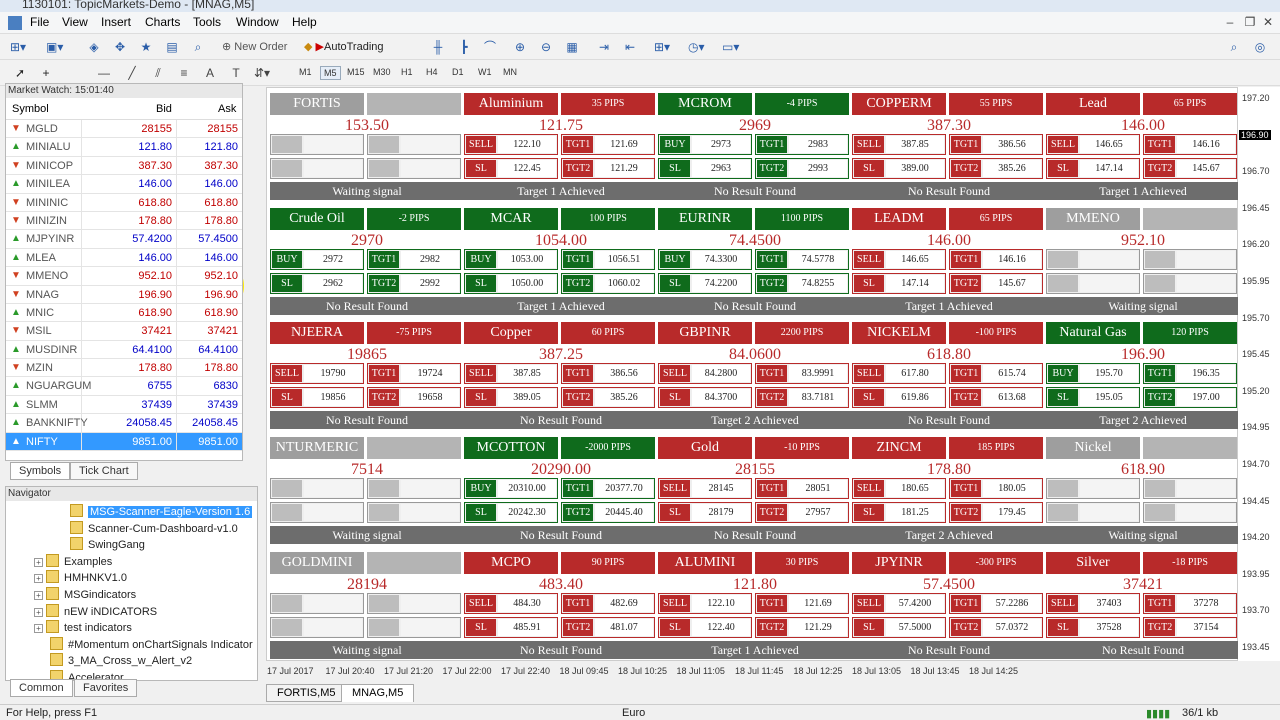  I want to click on col-symbol: Symbol, so click(30, 109).